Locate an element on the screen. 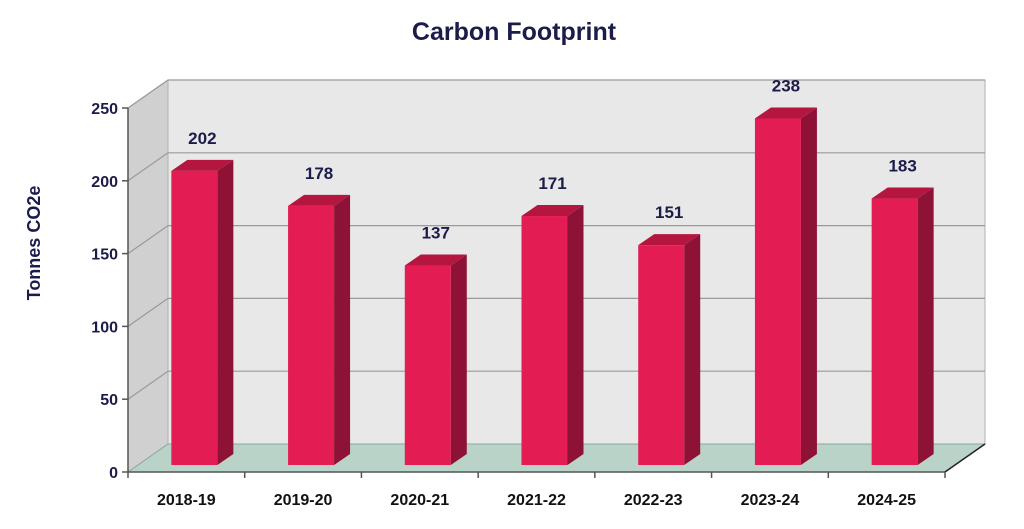 The width and height of the screenshot is (1024, 529). y-axis-label: Tonnes CO2e is located at coordinates (34, 243).